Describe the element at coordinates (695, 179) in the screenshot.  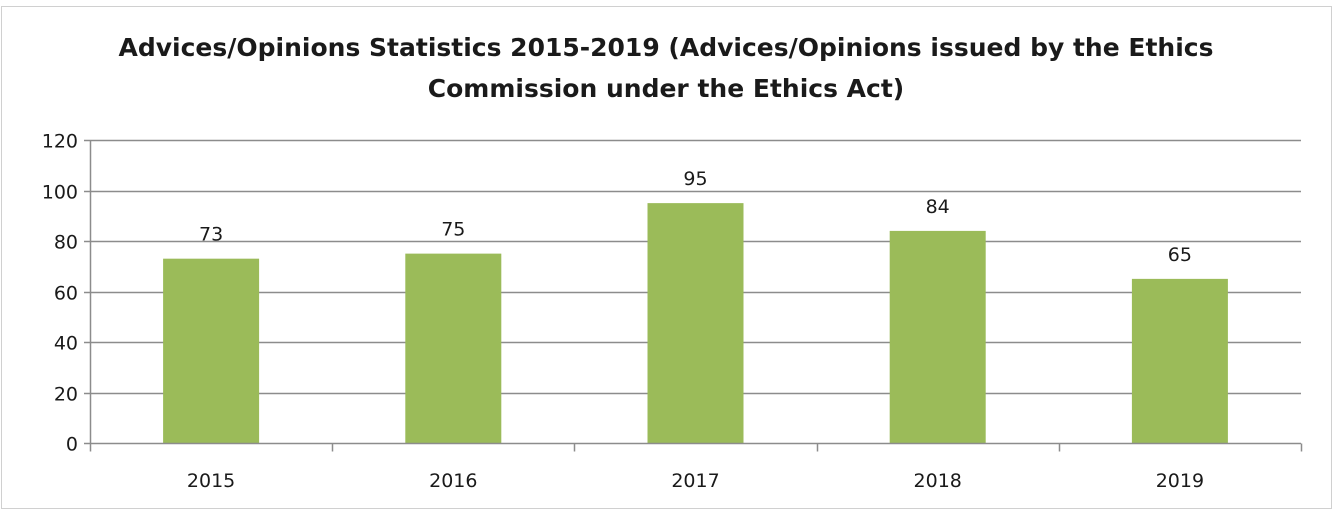
I see `data-label-2017: 95` at that location.